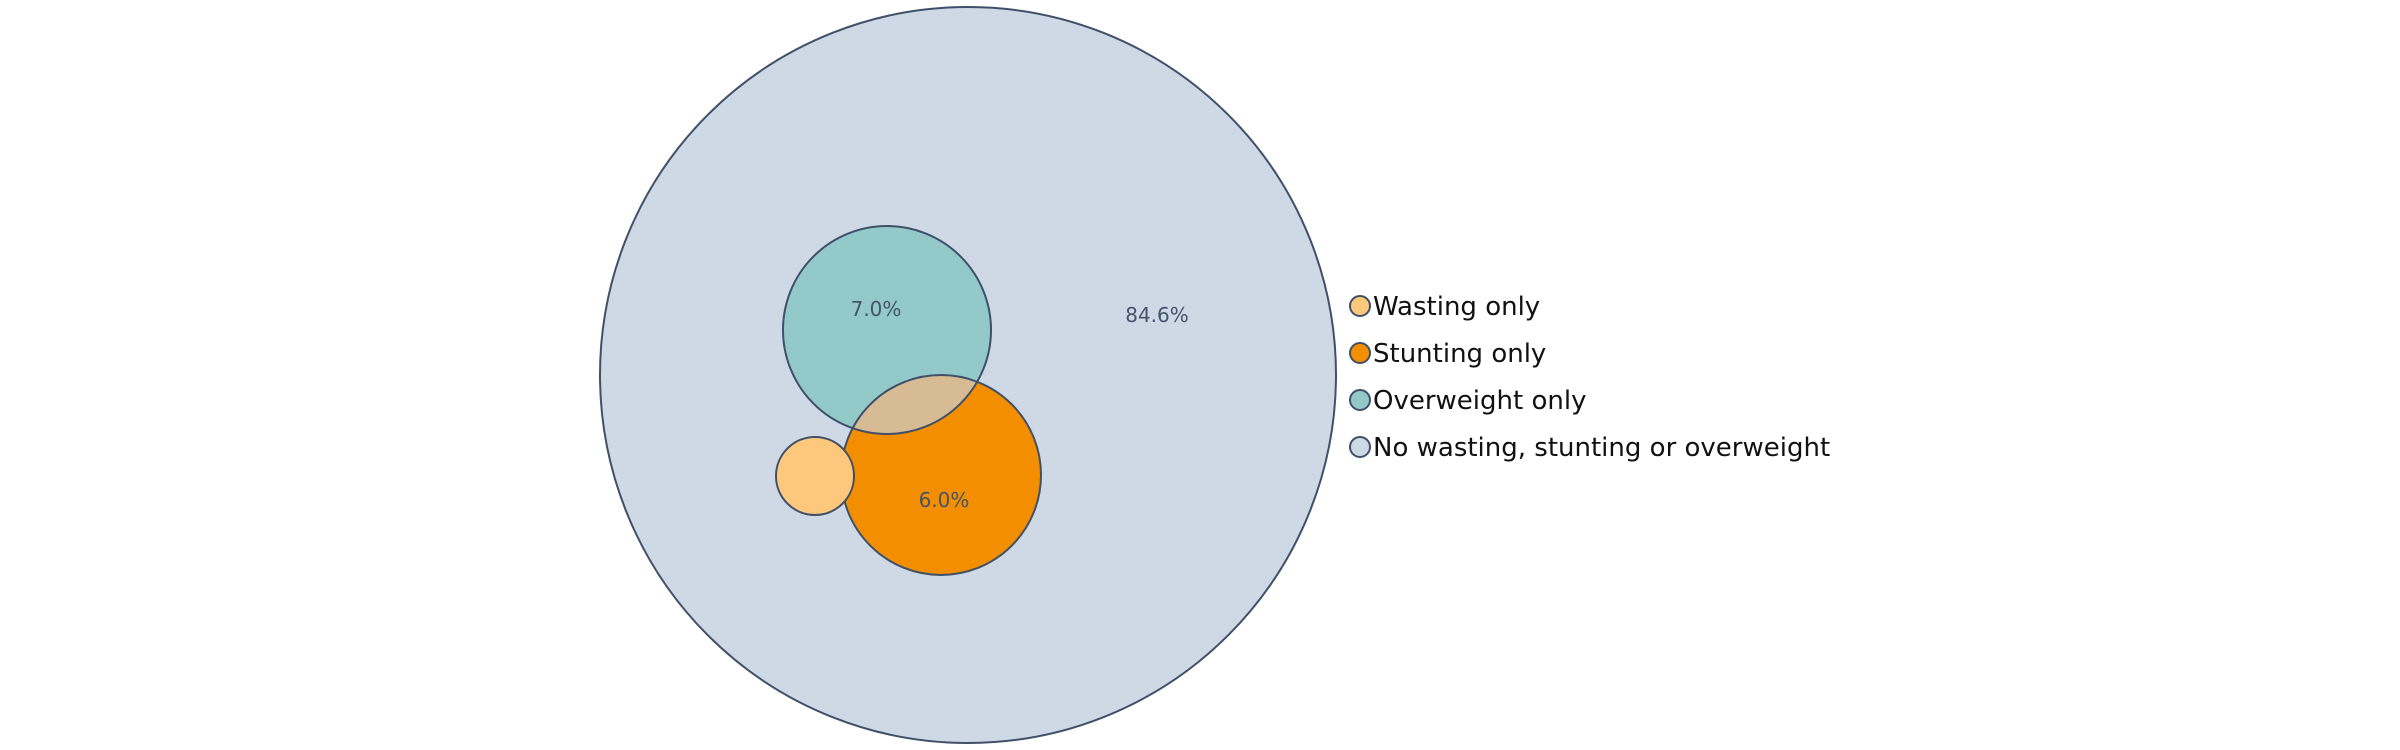  Describe the element at coordinates (1479, 401) in the screenshot. I see `legend-label-overweight: Overweight only` at that location.